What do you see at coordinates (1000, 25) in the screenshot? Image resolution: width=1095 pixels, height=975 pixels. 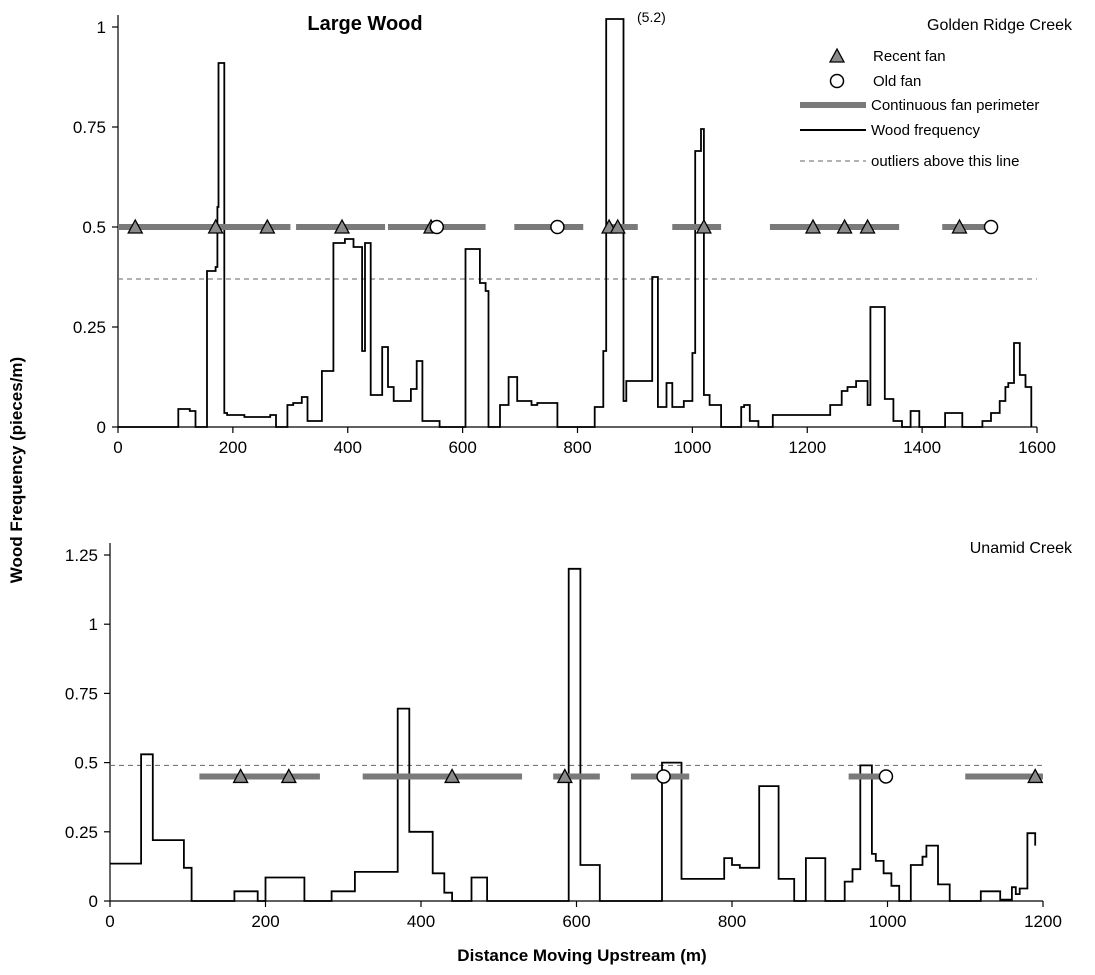 I see `panel-label: Golden Ridge Creek` at bounding box center [1000, 25].